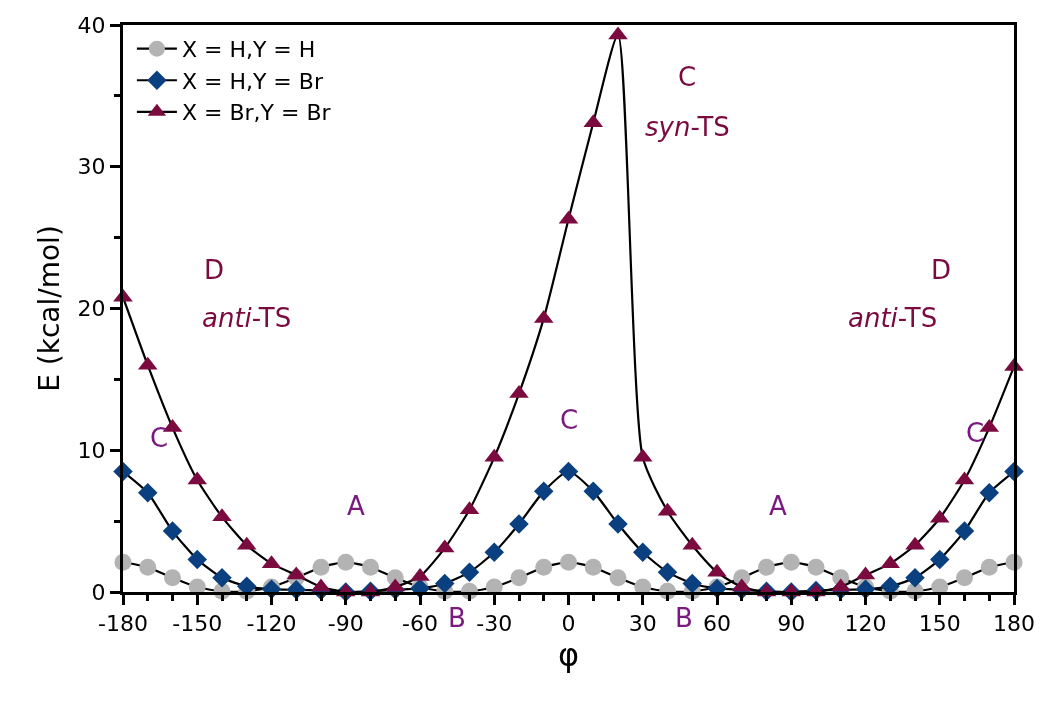 This screenshot has width=1047, height=713. I want to click on y-tick-label: 30, so click(91, 167).